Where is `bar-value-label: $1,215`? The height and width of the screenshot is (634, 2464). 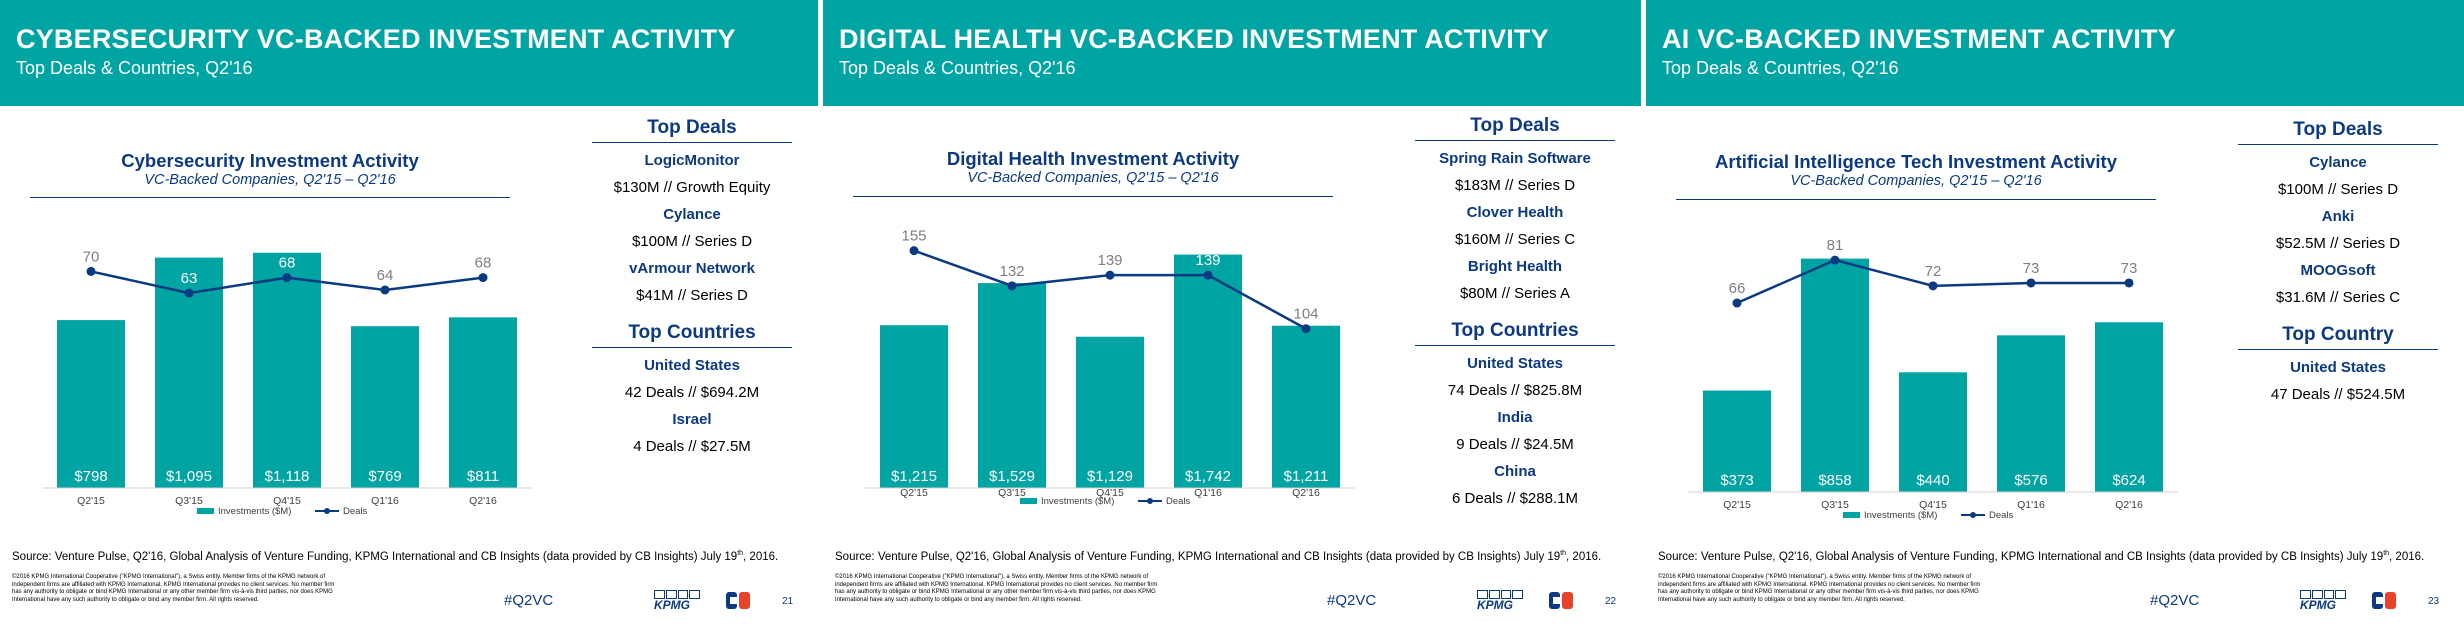
bar-value-label: $1,215 is located at coordinates (914, 476).